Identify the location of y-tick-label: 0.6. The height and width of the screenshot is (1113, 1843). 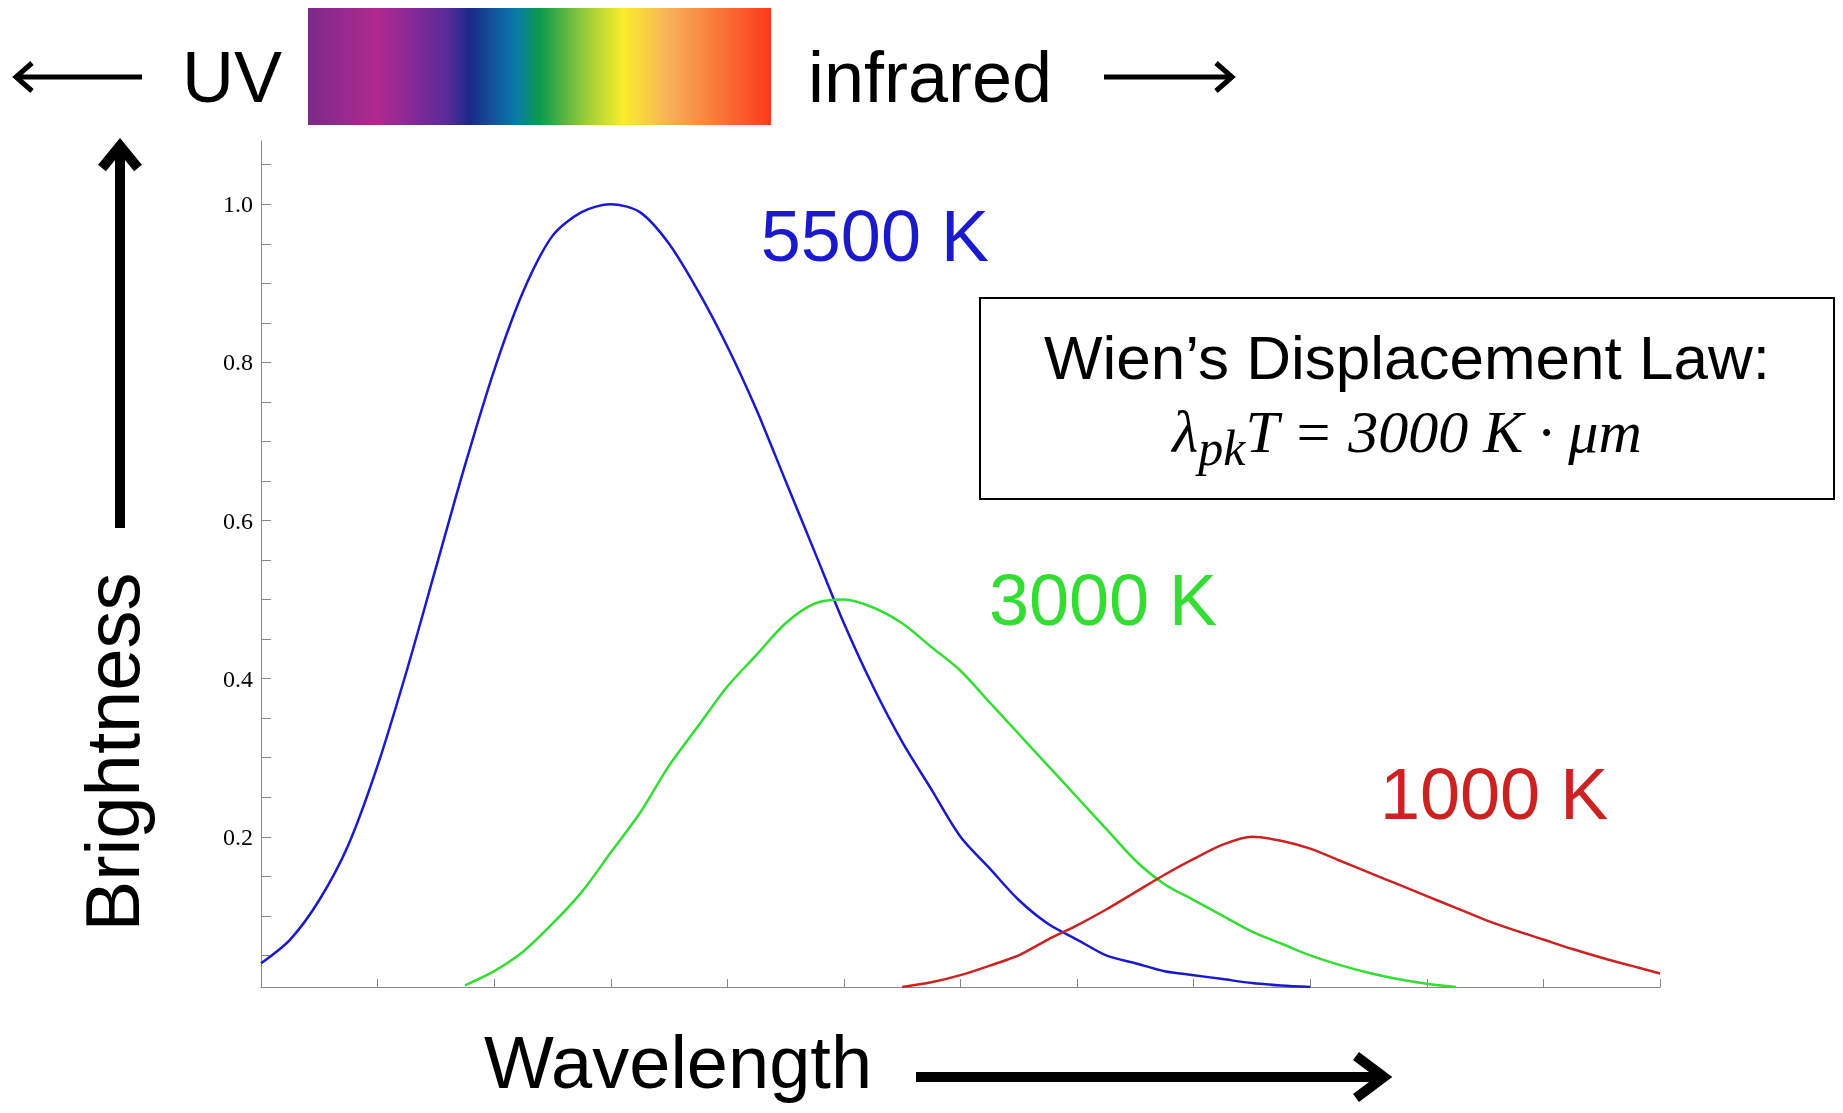
(238, 520).